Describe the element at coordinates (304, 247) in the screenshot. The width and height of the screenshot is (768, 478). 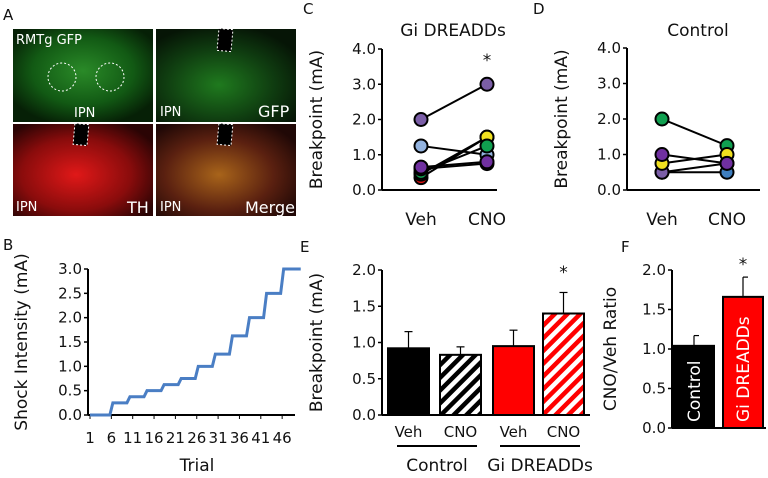
I see `panel-label-e: E` at that location.